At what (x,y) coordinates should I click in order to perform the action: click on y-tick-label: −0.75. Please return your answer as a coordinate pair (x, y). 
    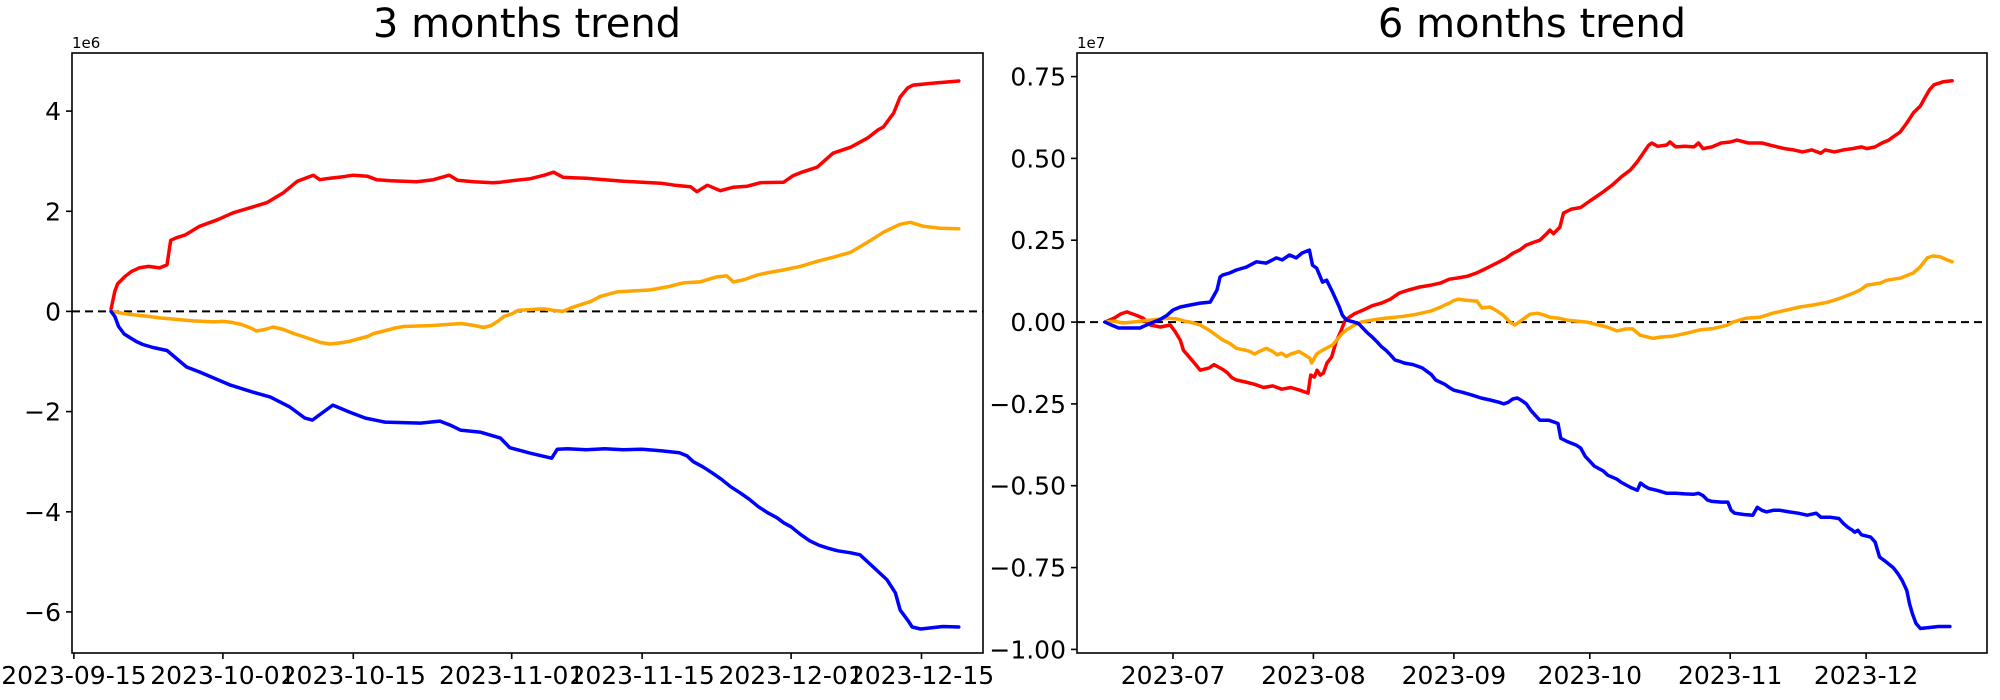
    Looking at the image, I should click on (1027, 568).